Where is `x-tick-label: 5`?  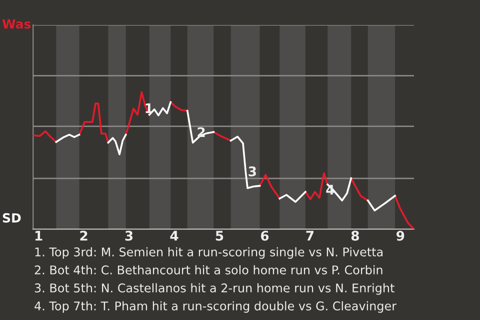
x-tick-label: 5 is located at coordinates (220, 235).